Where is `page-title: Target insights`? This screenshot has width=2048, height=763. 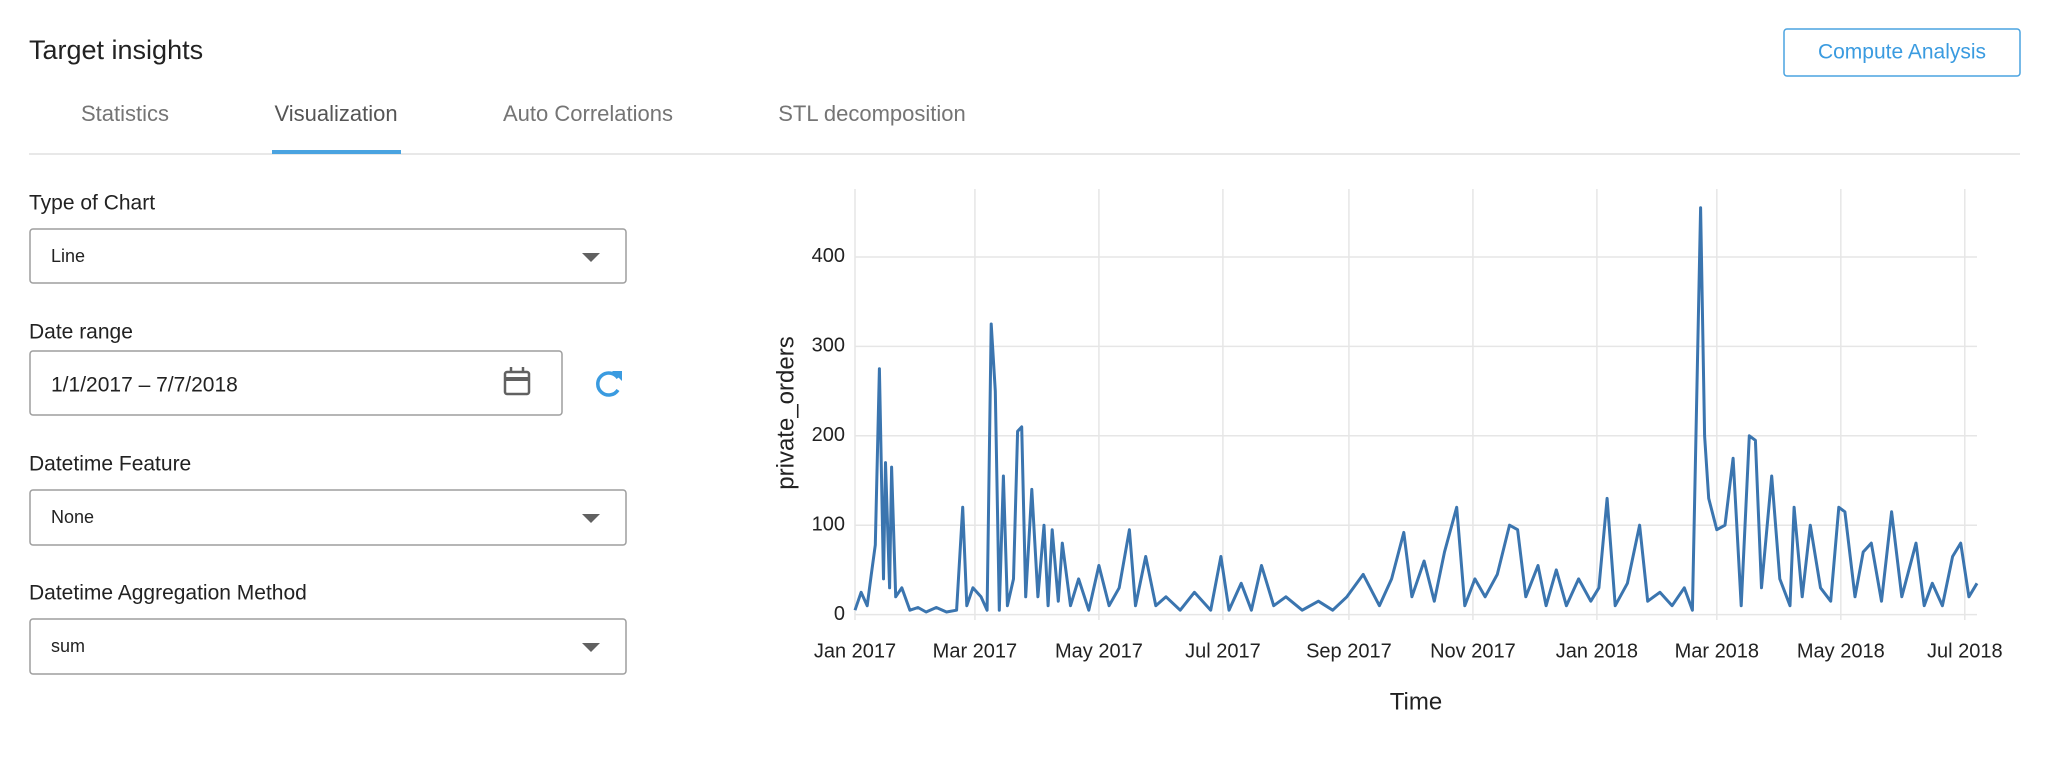 page-title: Target insights is located at coordinates (116, 50).